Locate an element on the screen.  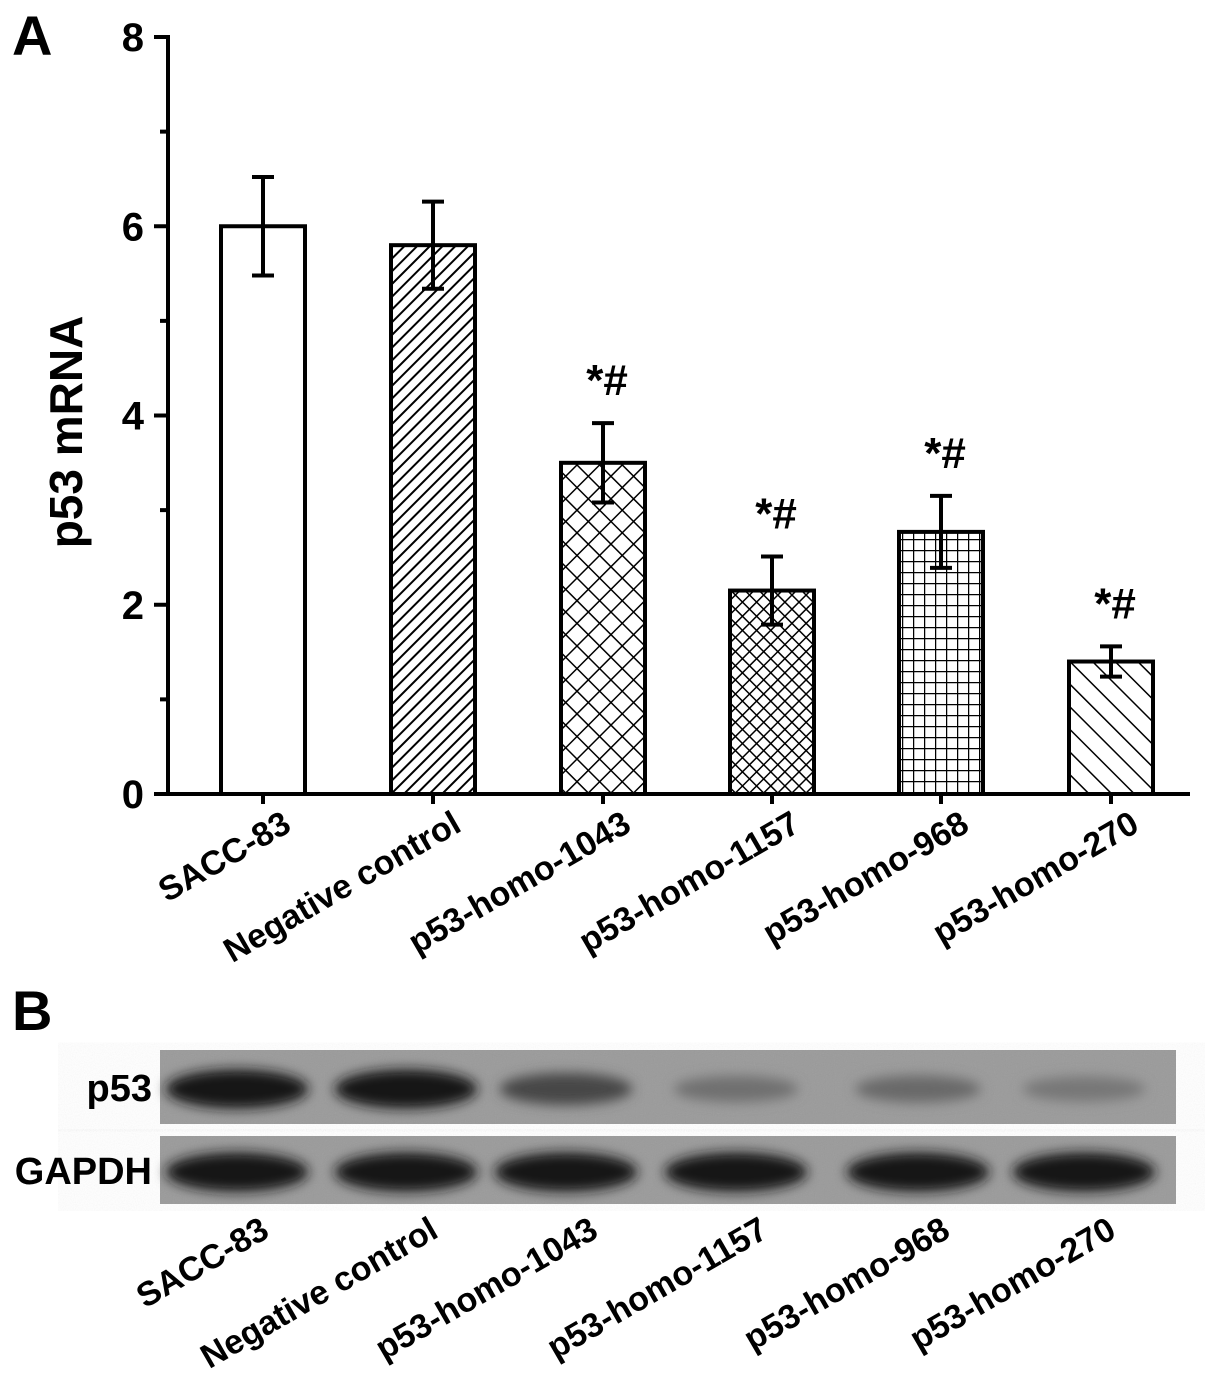
panel-b-label: B is located at coordinates (32, 1010).